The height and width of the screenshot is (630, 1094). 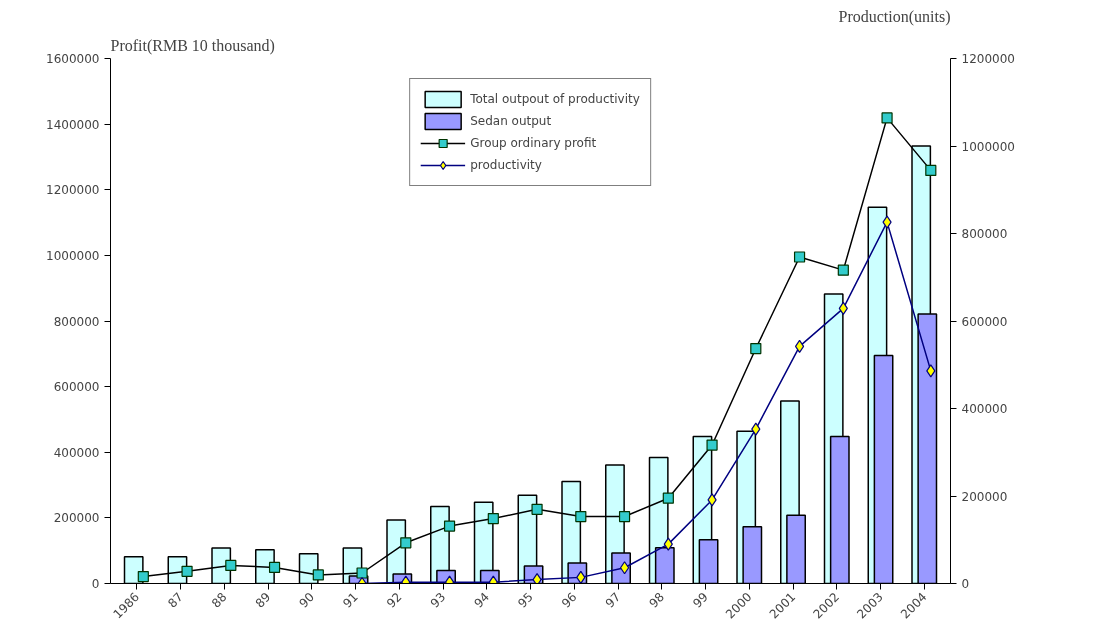 I want to click on legend-label: Group ordinary profit, so click(x=533, y=143).